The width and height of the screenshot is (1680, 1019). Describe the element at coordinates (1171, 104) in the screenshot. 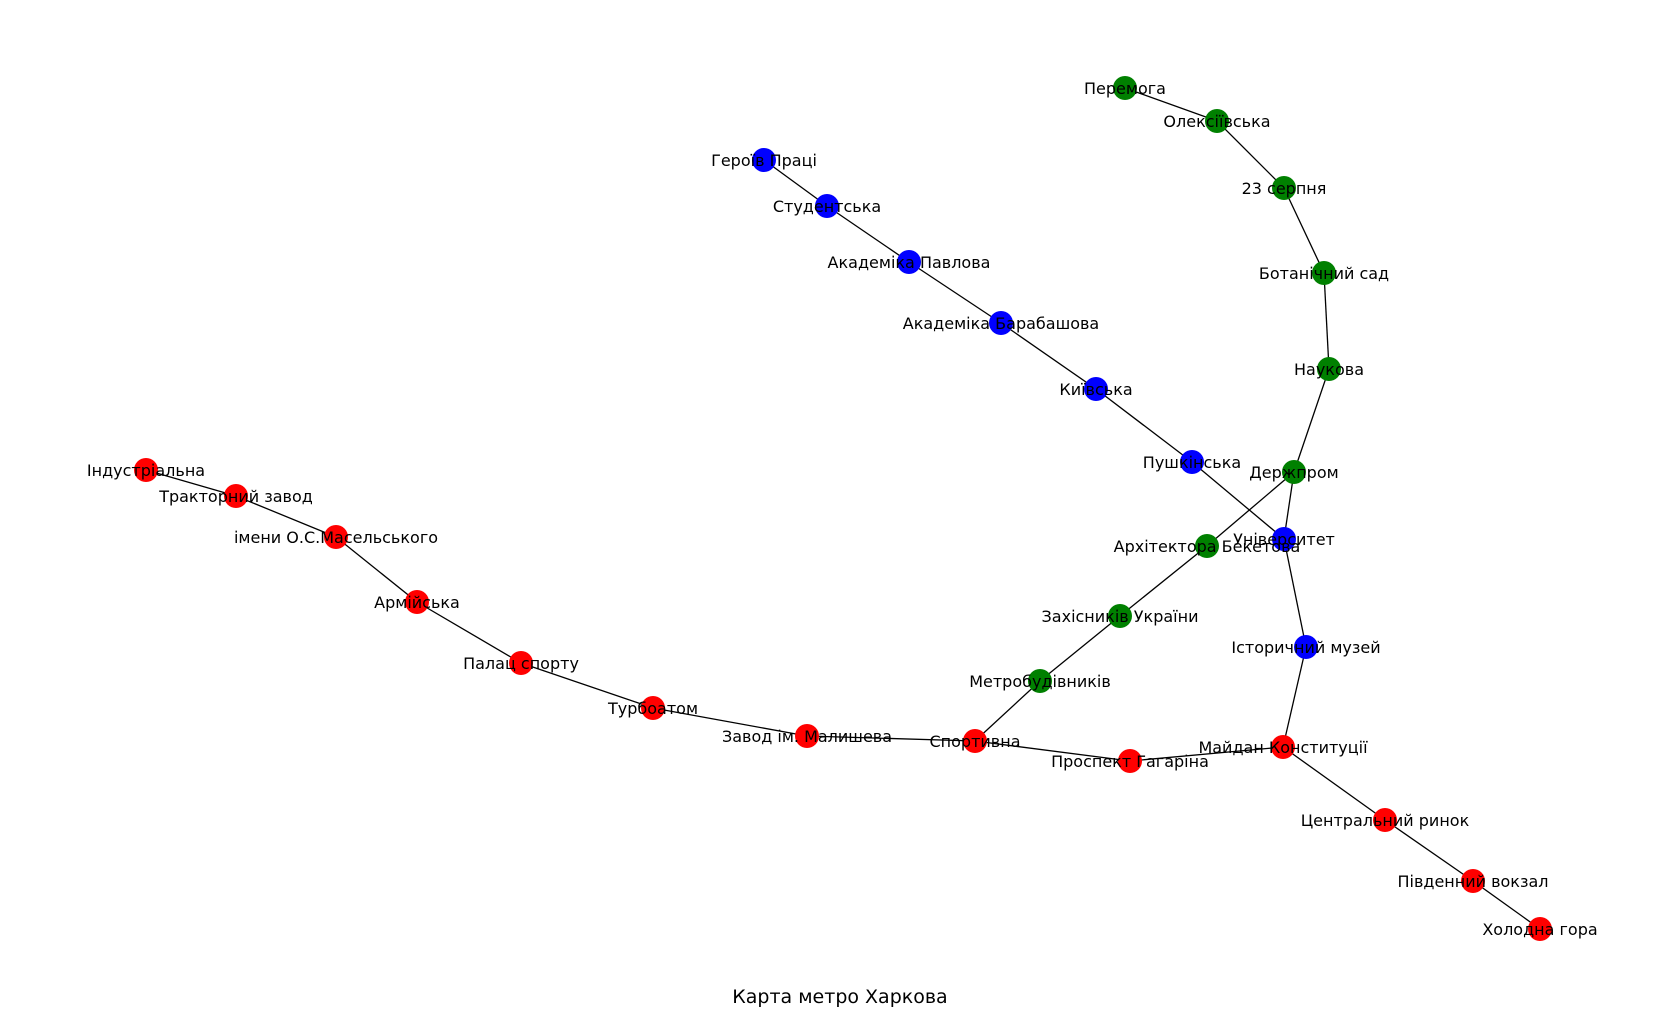

I see `edge-peremoha-oleksiivska` at that location.